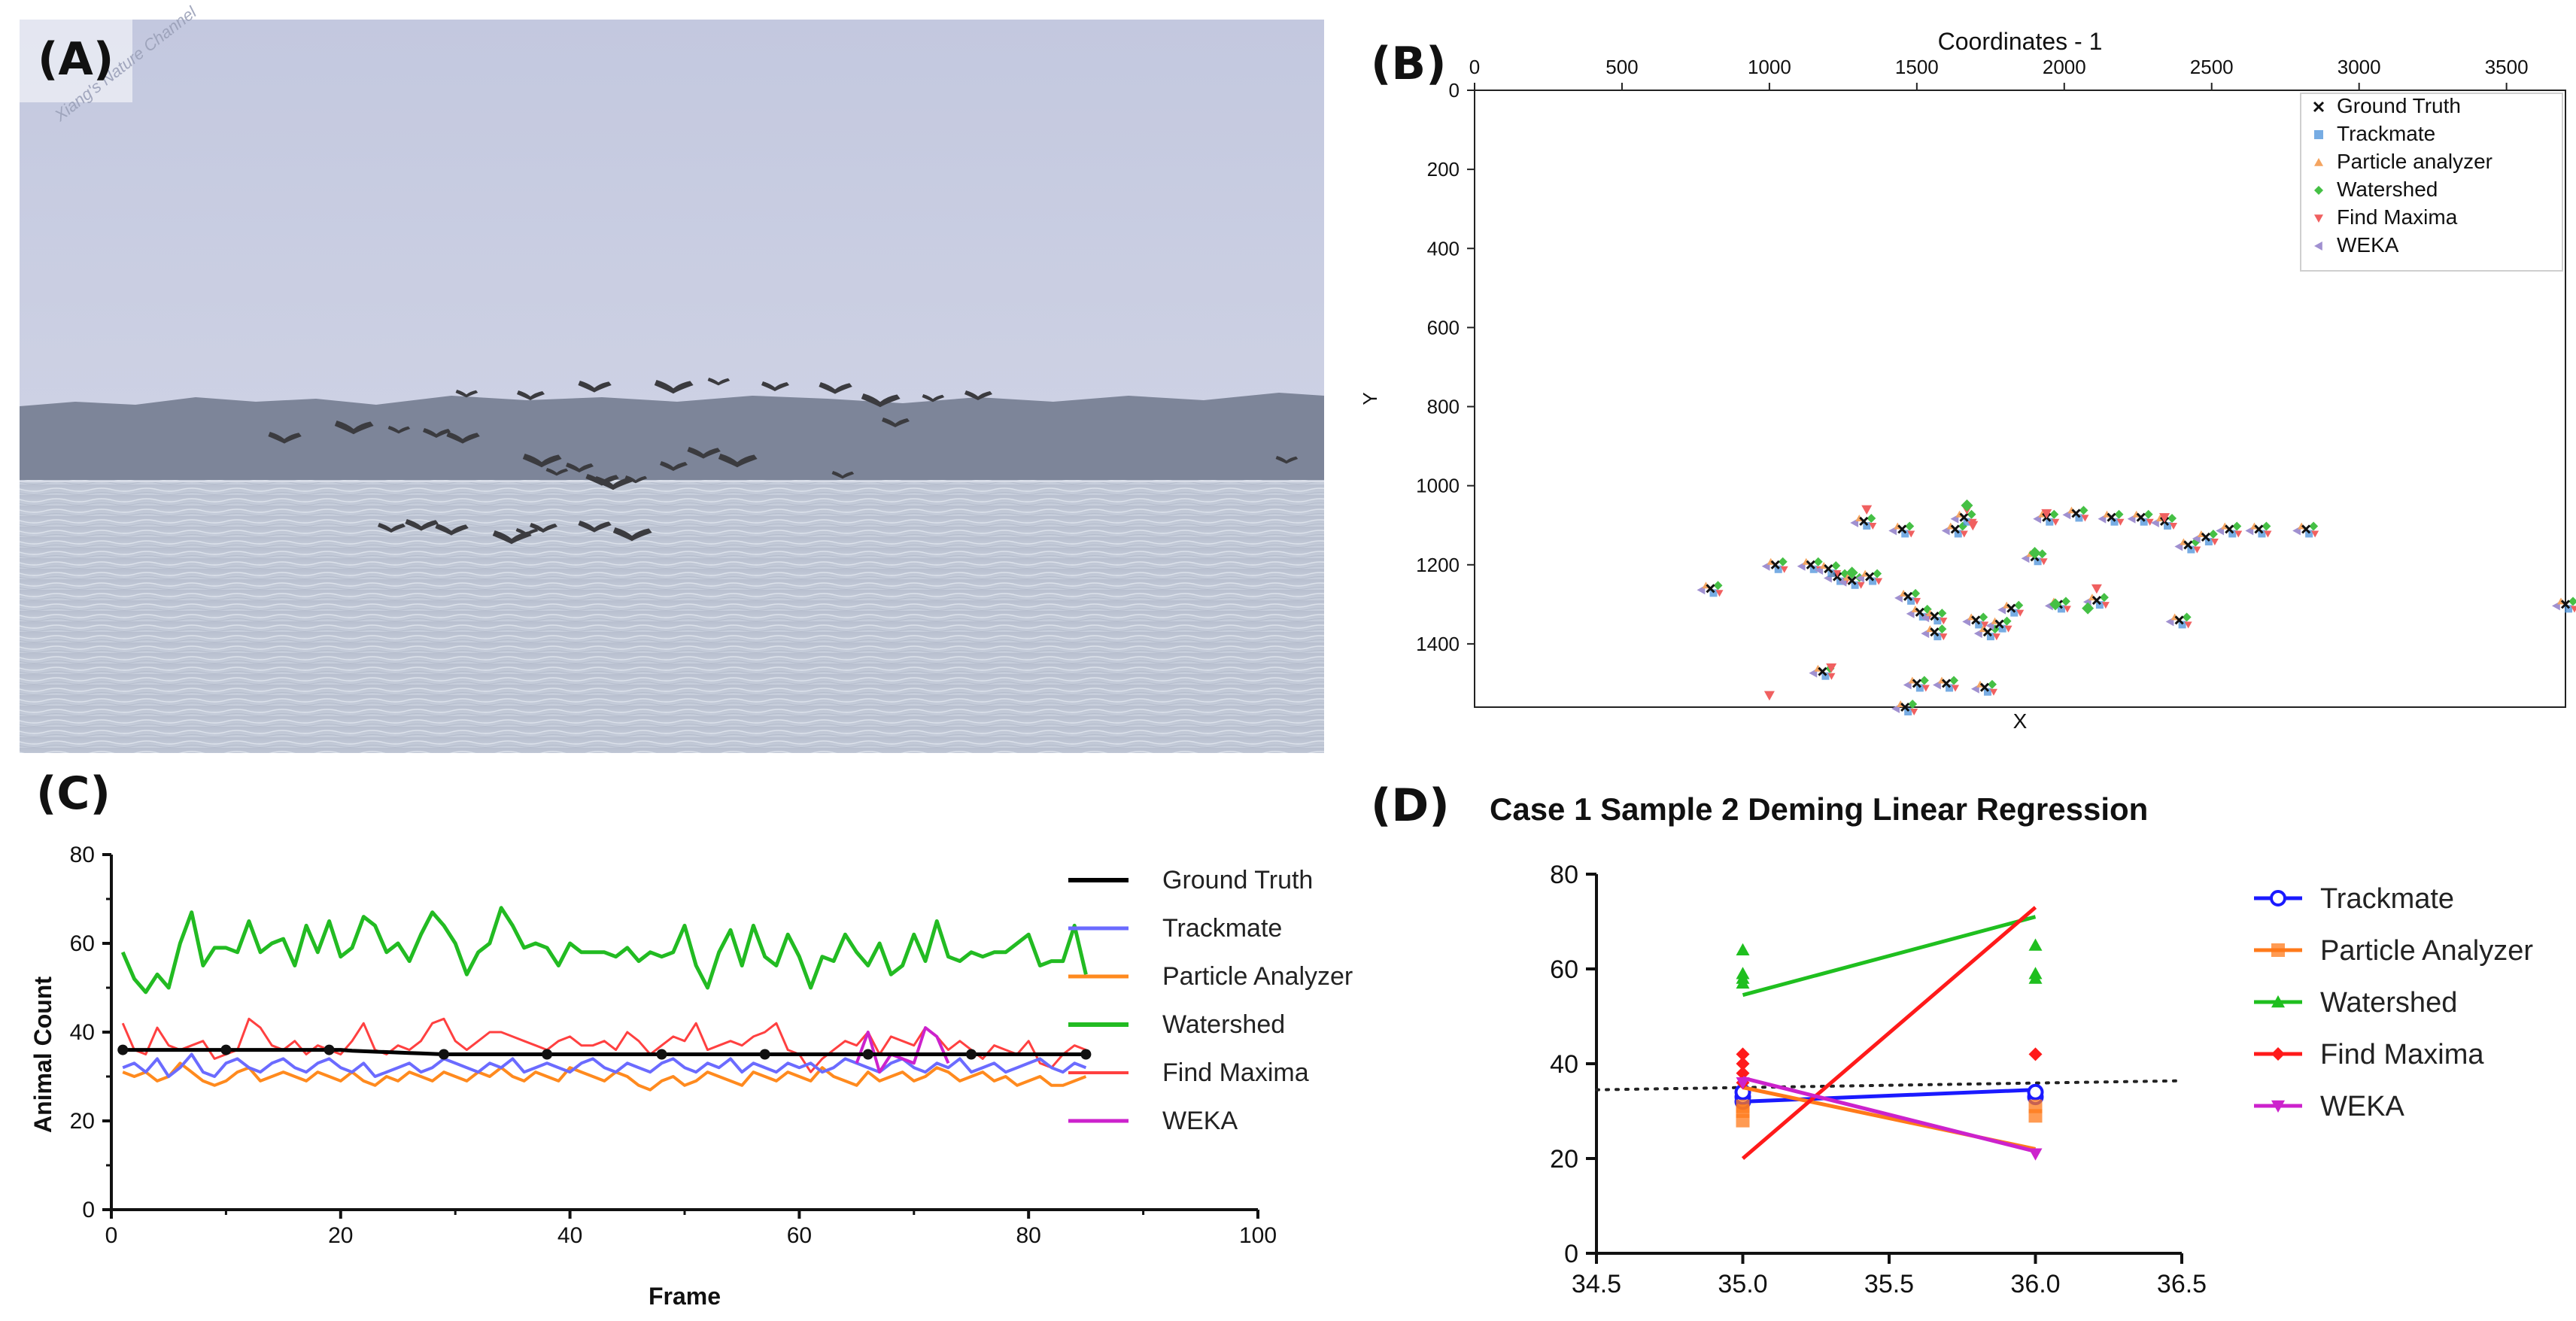 This screenshot has height=1321, width=2576. I want to click on y-tick-label: 1200, so click(1438, 565).